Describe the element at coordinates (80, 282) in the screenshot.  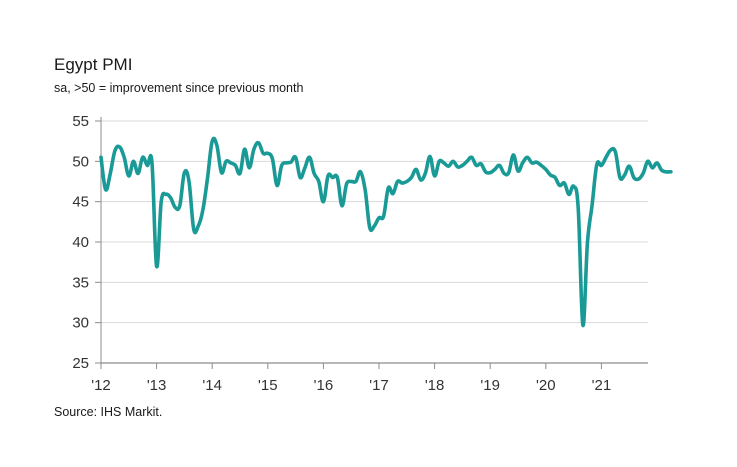
I see `y-tick-label: 35` at that location.